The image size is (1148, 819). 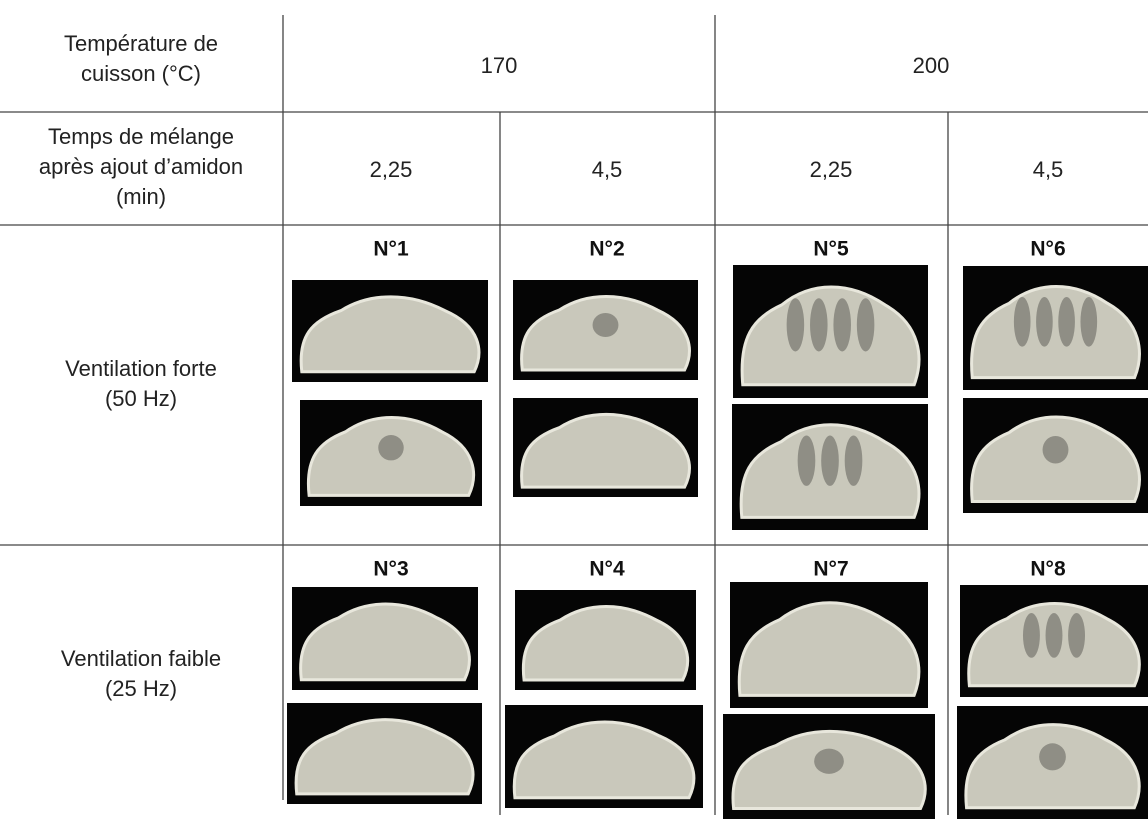 I want to click on sample-id: N°1, so click(x=391, y=249).